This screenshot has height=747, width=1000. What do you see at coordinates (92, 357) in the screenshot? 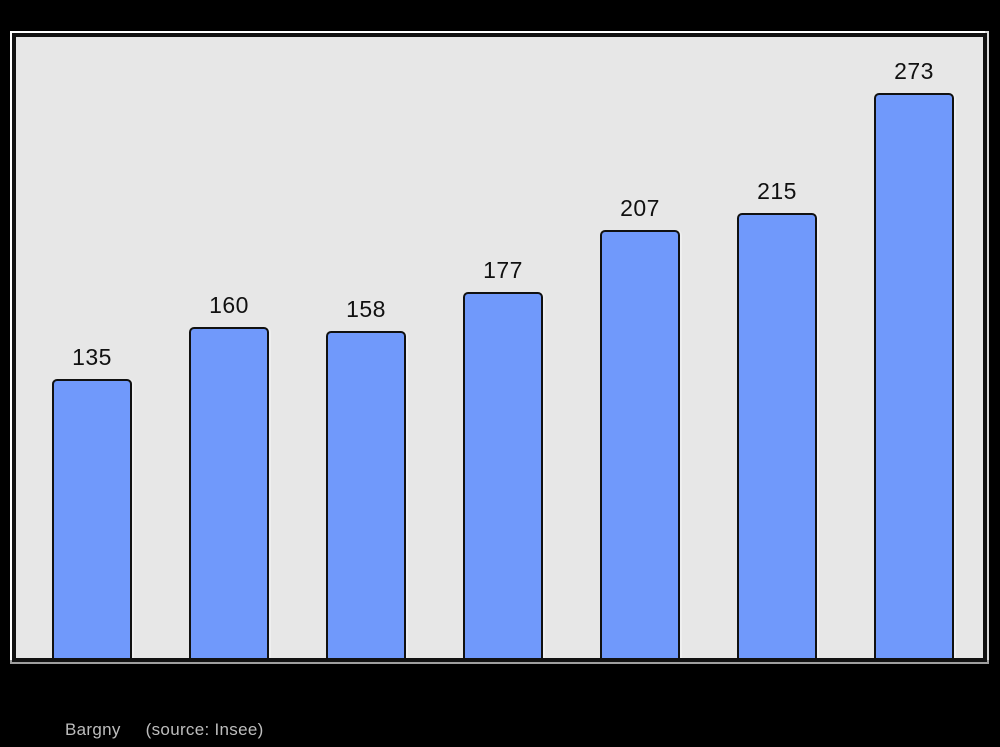
I see `bar-value-label: 135` at bounding box center [92, 357].